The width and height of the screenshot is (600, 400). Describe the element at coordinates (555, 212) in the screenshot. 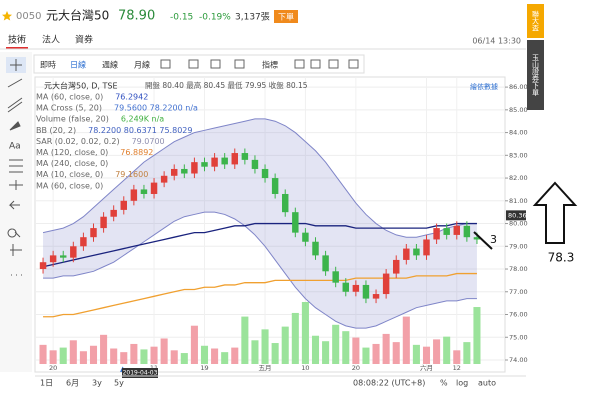

I see `annotation-arrow` at that location.